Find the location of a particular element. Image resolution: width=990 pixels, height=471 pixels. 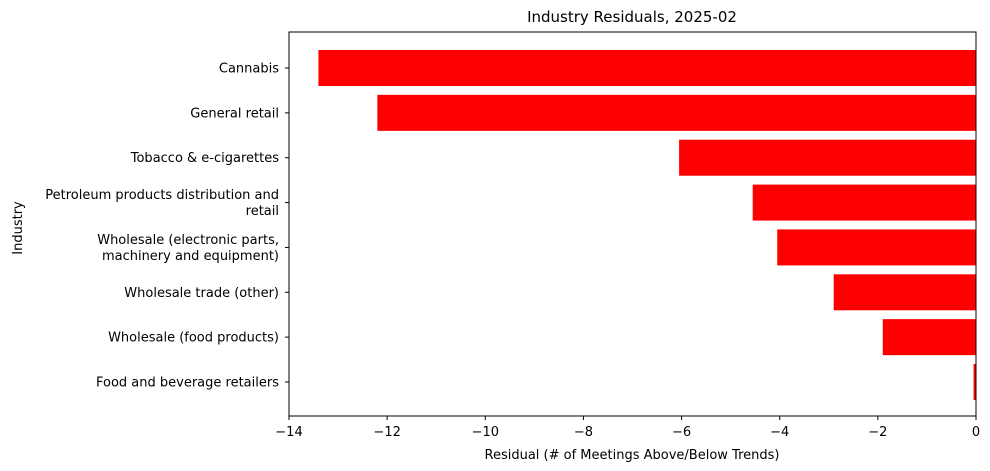

y-tick-label: General retail is located at coordinates (234, 113).